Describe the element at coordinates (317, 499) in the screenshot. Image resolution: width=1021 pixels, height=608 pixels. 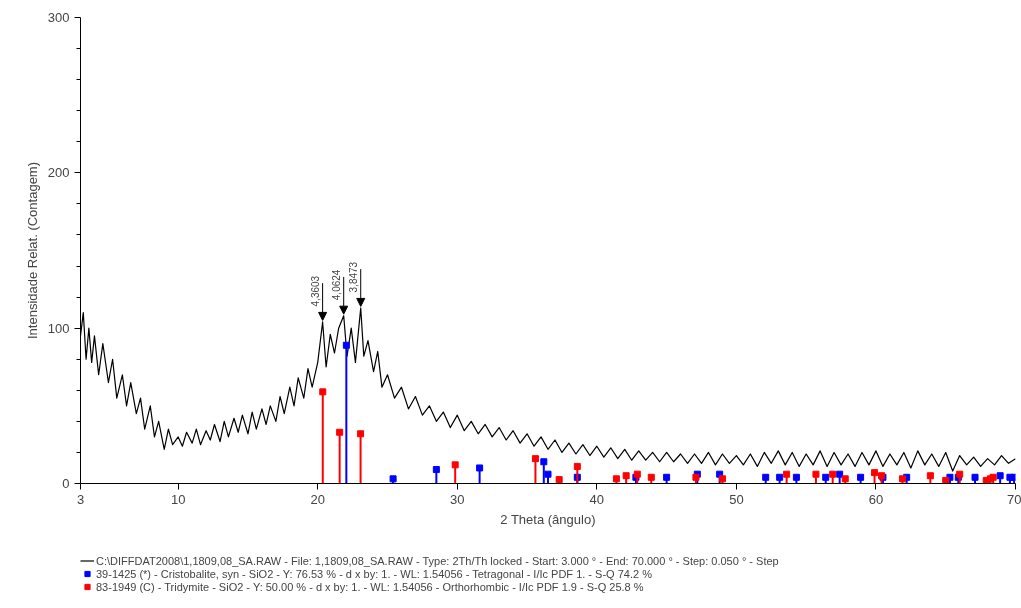
I see `x-tick-label: 20` at that location.